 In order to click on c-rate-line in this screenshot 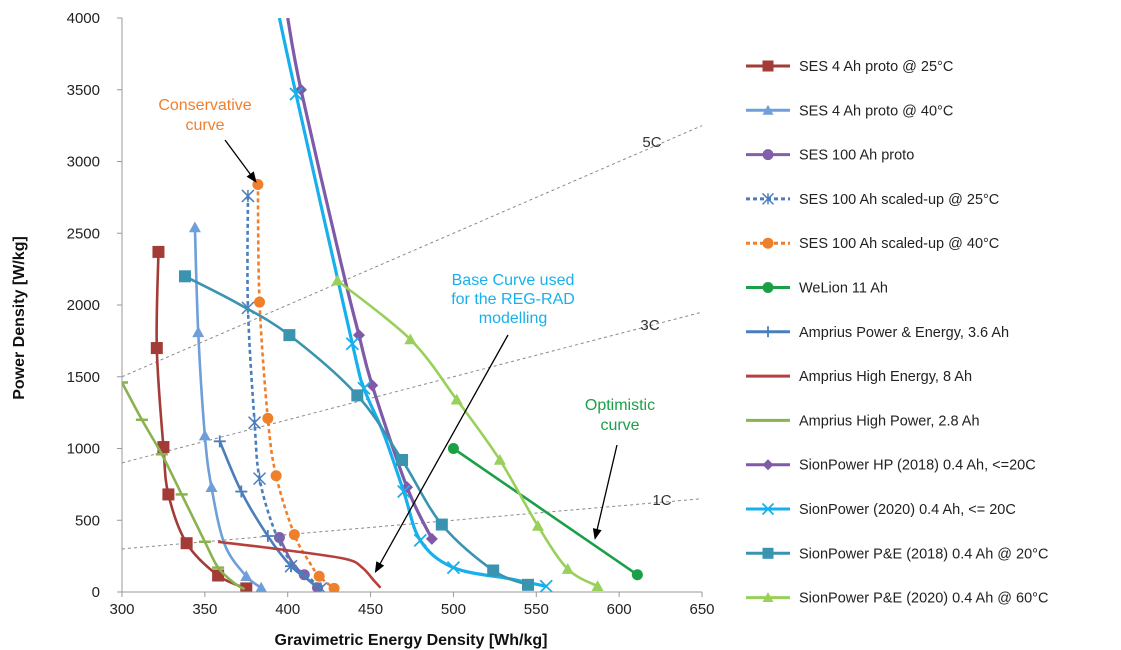, I will do `click(412, 387)`.